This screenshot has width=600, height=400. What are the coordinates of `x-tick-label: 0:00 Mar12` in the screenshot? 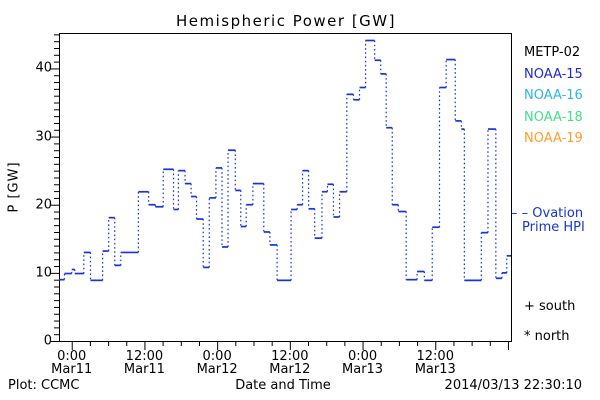 It's located at (217, 363).